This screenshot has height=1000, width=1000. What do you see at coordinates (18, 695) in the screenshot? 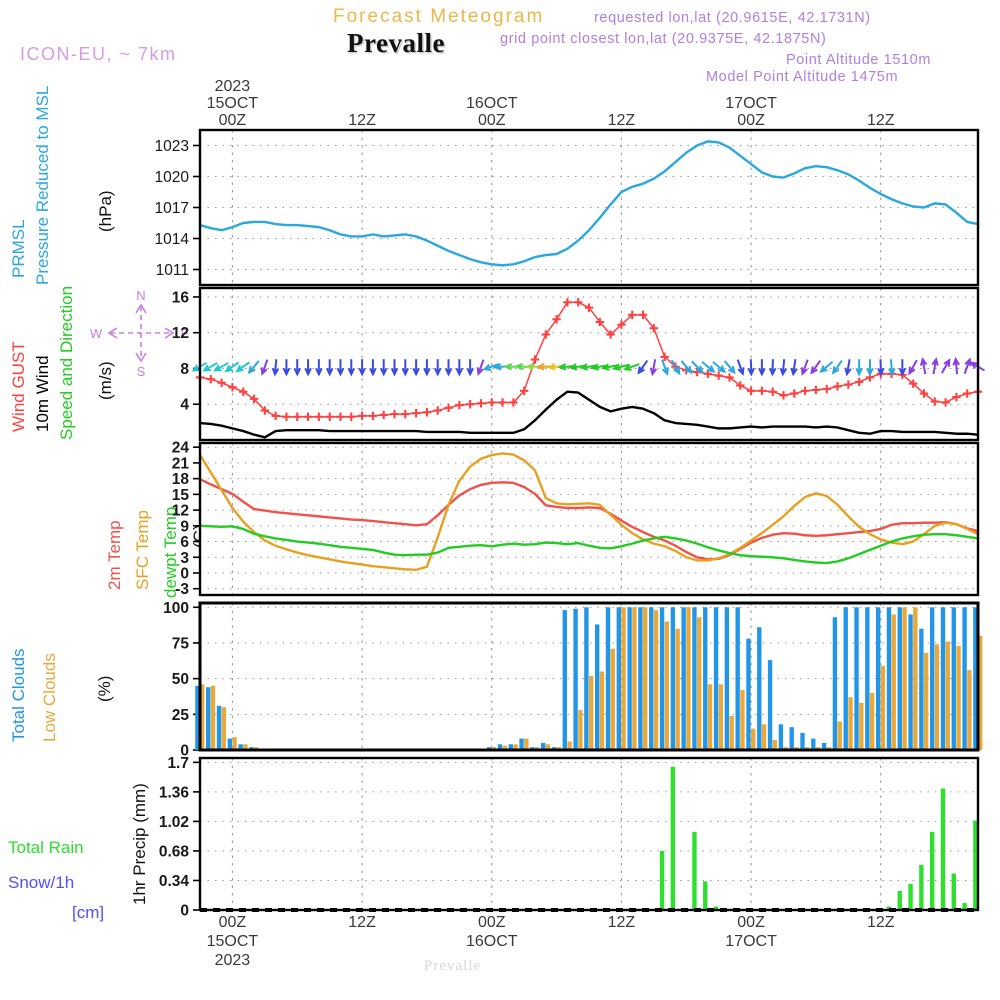
I see `label-total-clouds: Total Clouds` at bounding box center [18, 695].